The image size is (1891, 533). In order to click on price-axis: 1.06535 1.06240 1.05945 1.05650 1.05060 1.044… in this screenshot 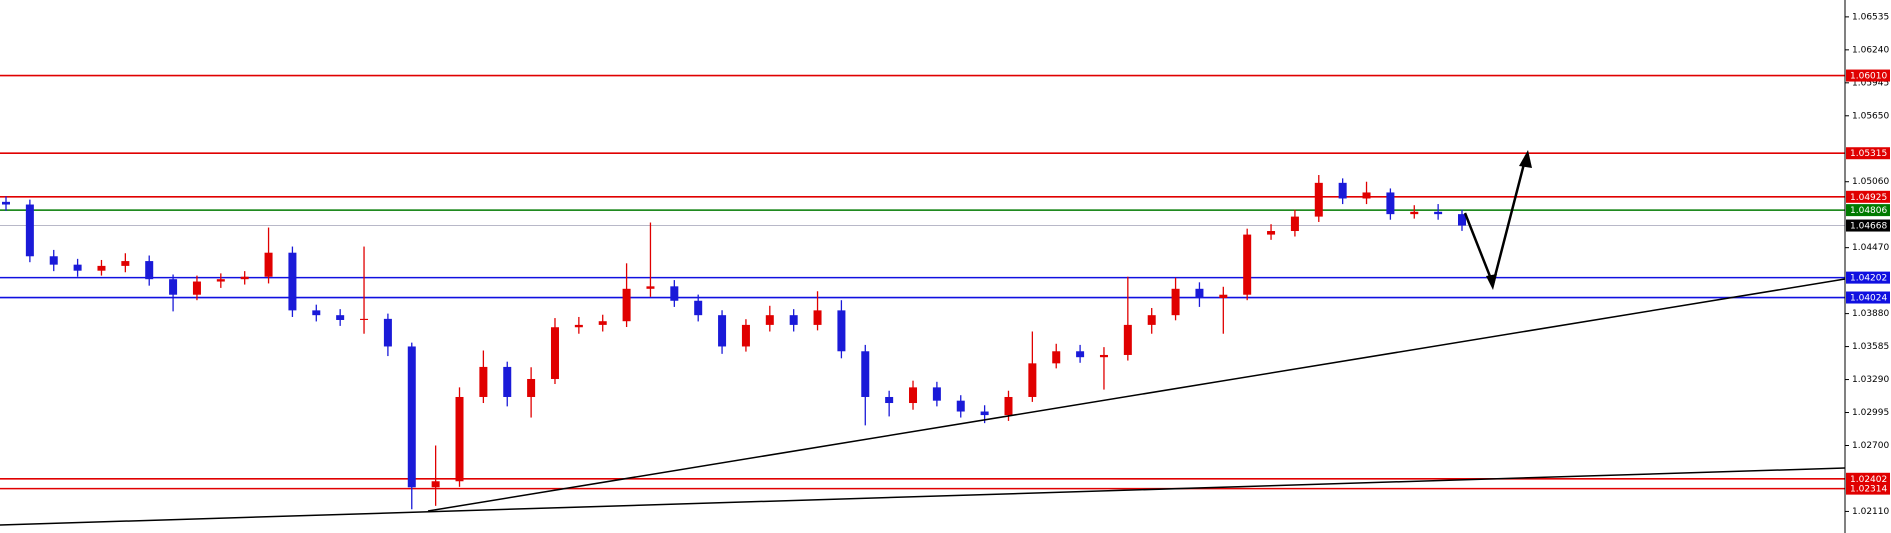, I will do `click(1867, 264)`.